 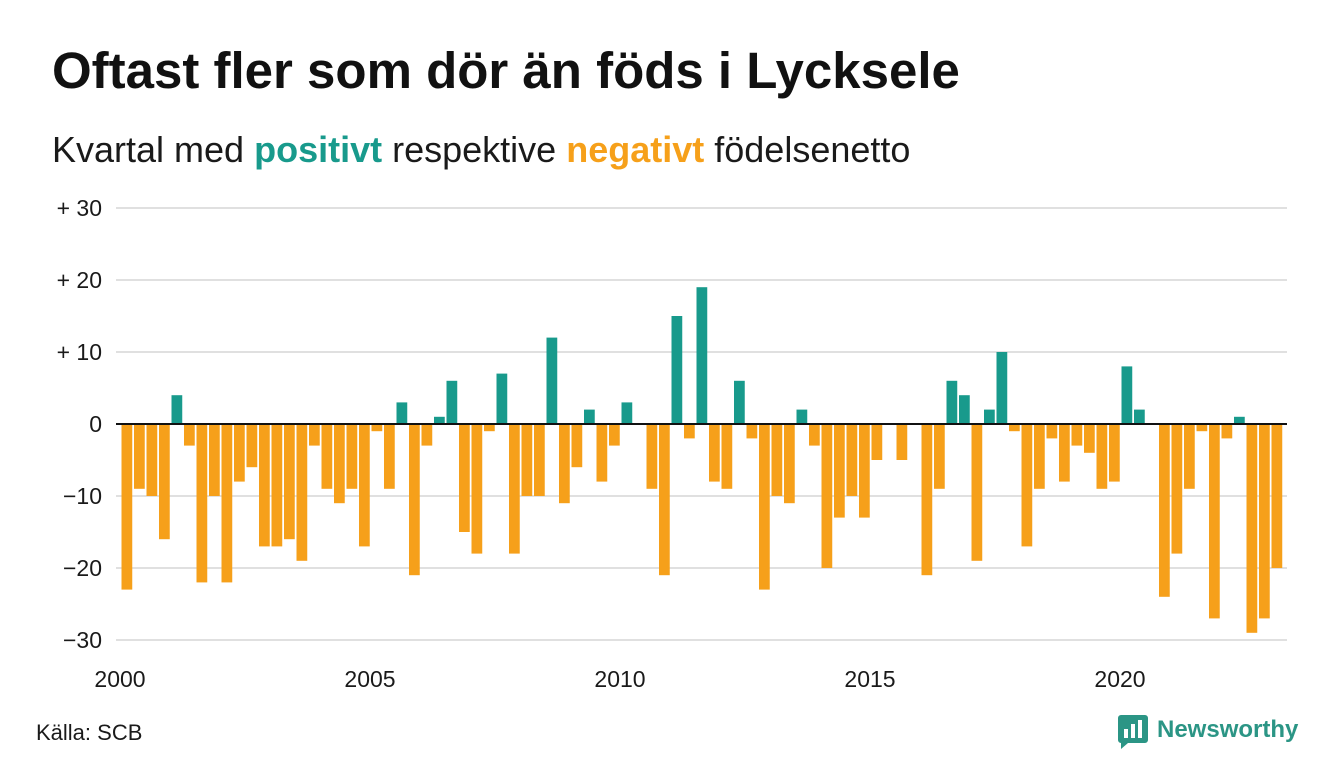 What do you see at coordinates (1119, 679) in the screenshot?
I see `x-tick-label: 2020` at bounding box center [1119, 679].